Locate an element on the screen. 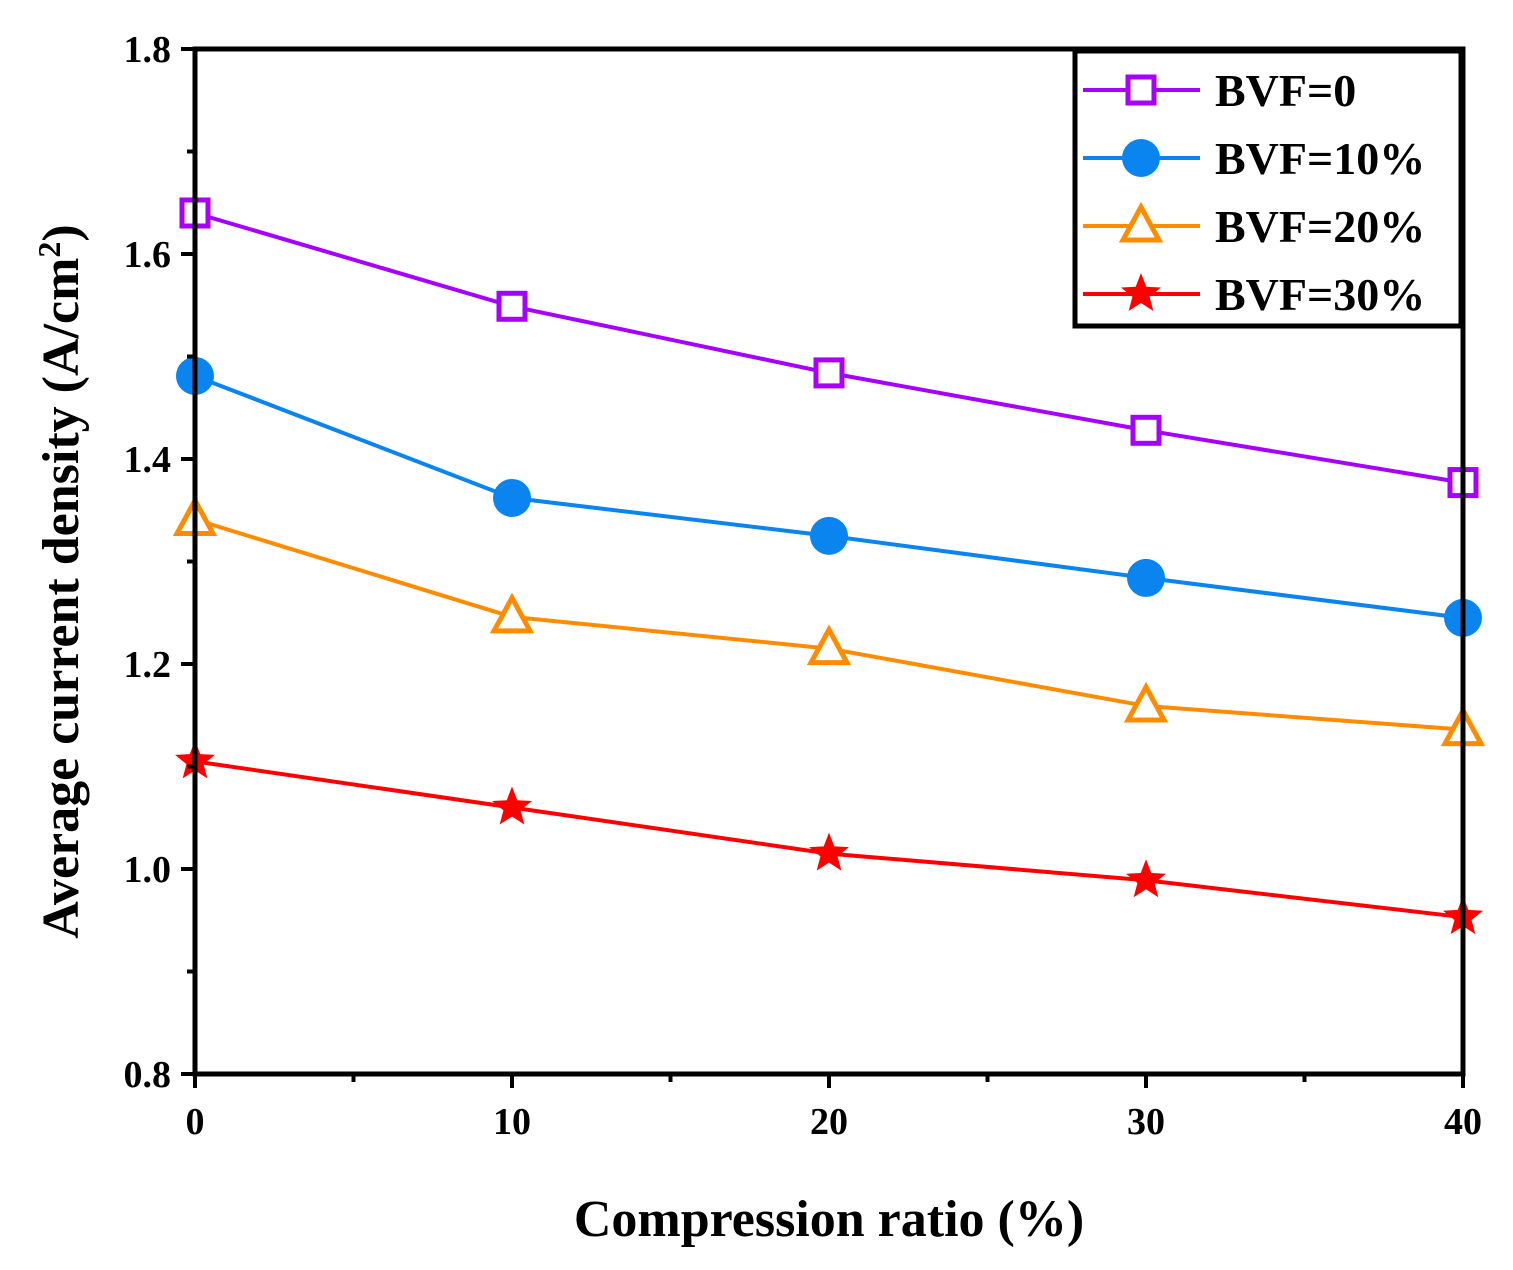 This screenshot has width=1513, height=1270. legend-label: BVF=30% is located at coordinates (1320, 294).